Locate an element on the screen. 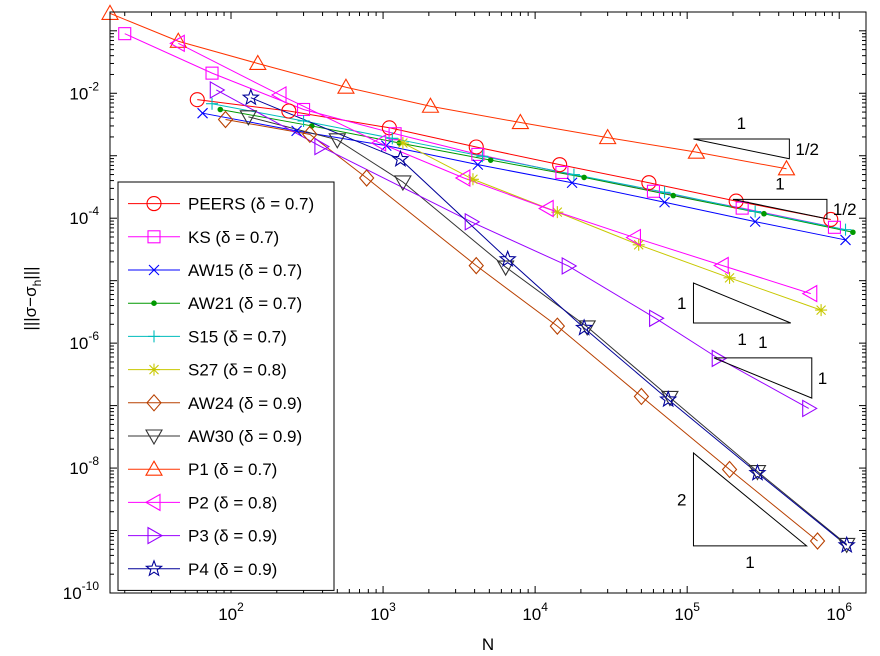 The height and width of the screenshot is (656, 880). slope-rise-label: 1/2 is located at coordinates (807, 149).